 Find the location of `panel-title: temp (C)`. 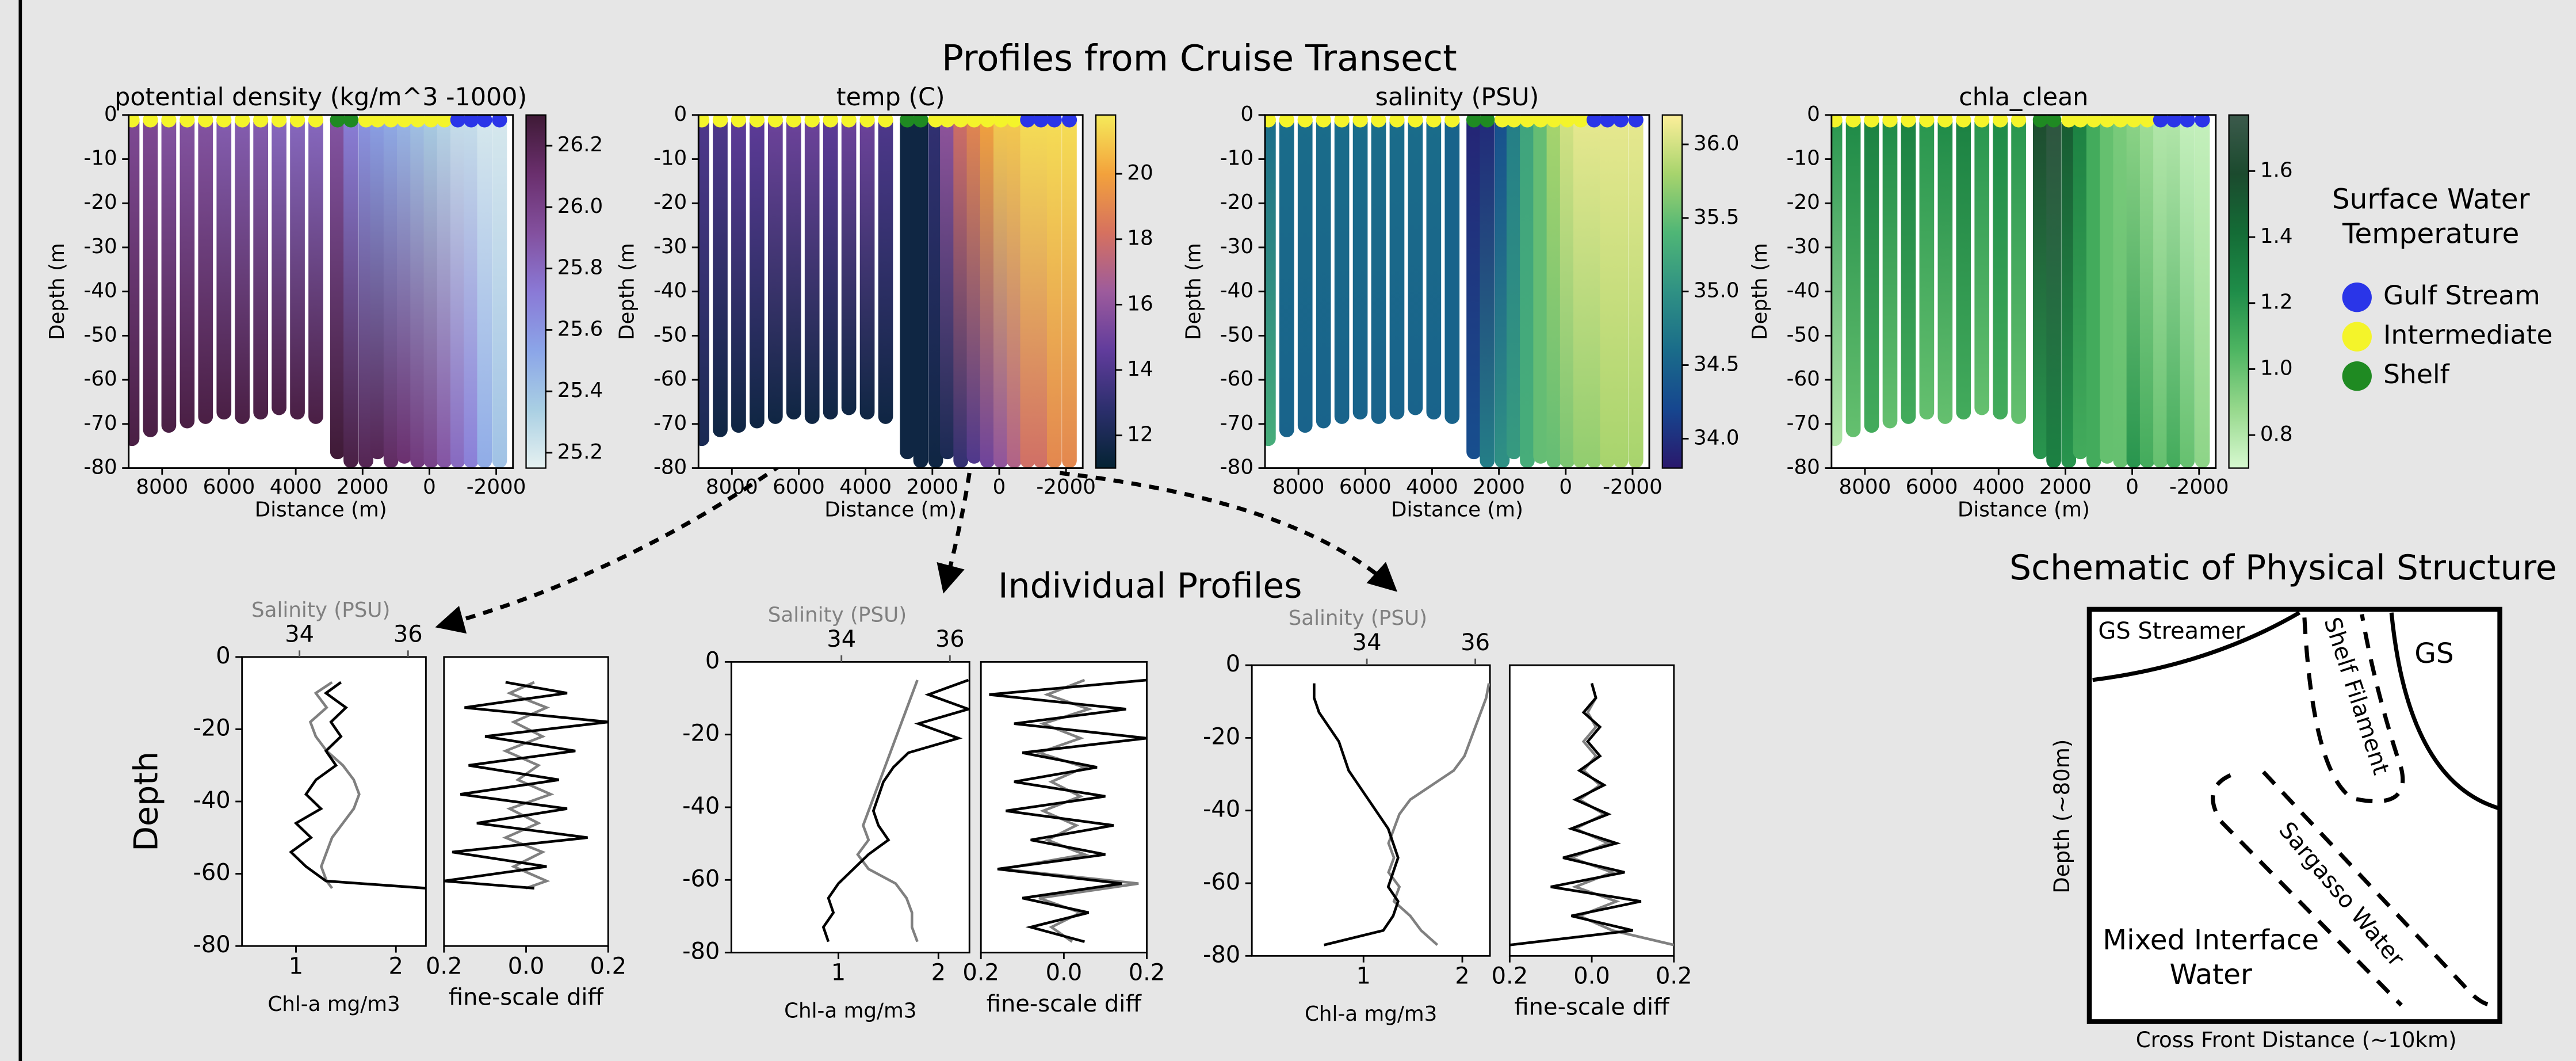

panel-title: temp (C) is located at coordinates (890, 97).